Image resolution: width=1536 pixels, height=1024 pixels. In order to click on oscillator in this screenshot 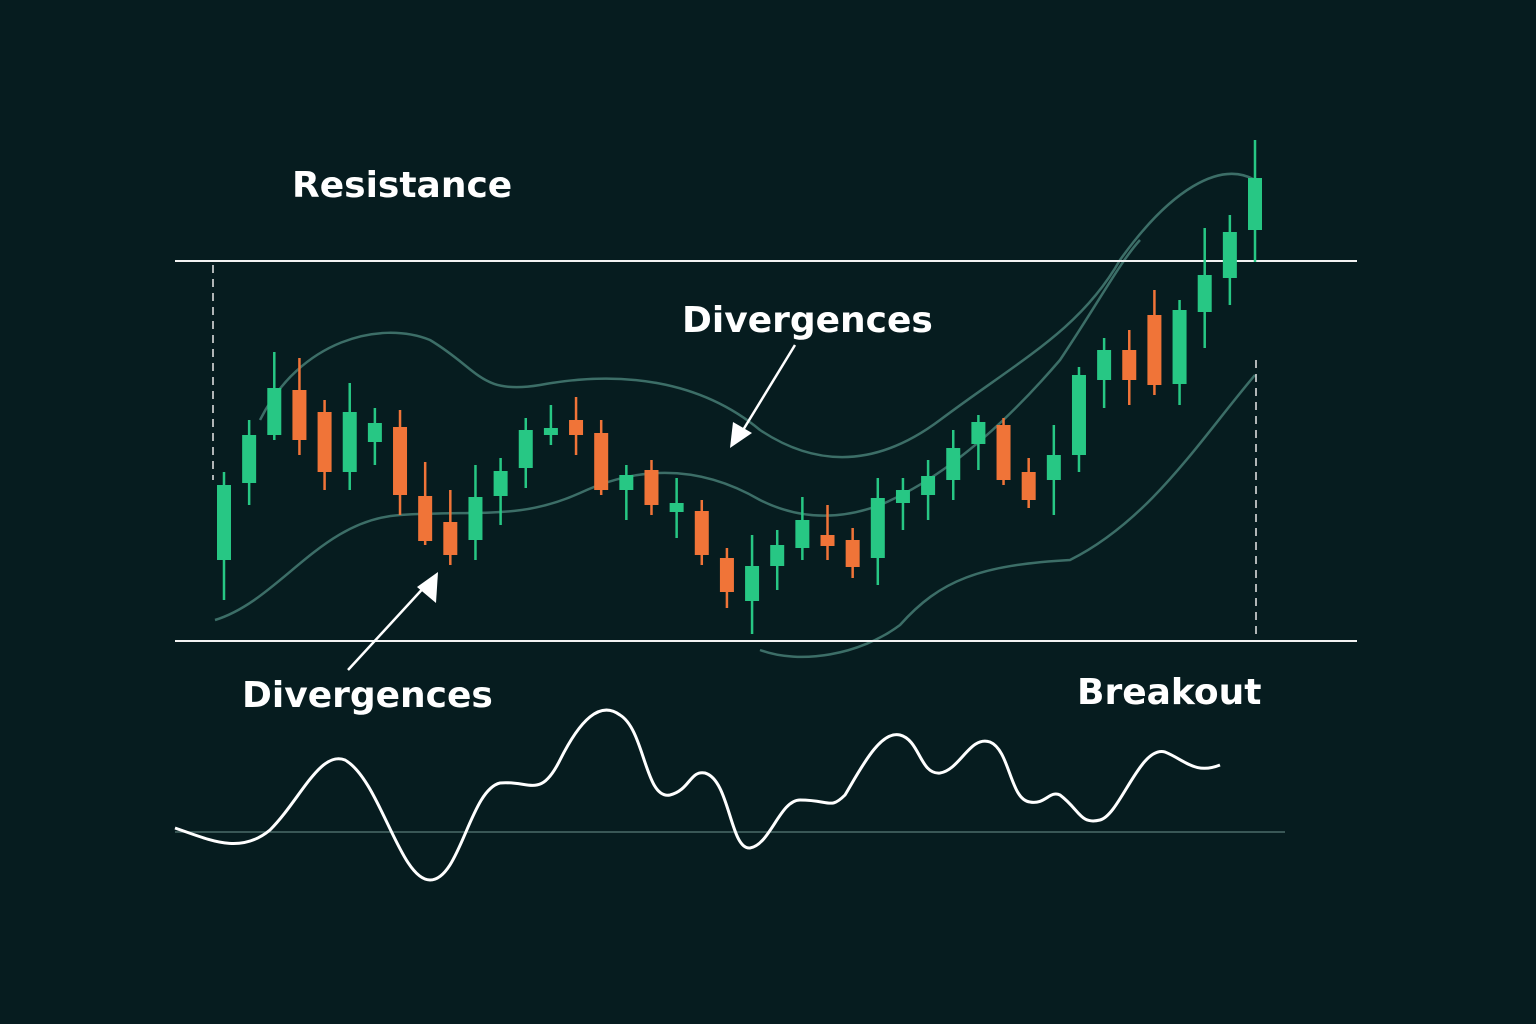, I will do `click(697, 795)`.